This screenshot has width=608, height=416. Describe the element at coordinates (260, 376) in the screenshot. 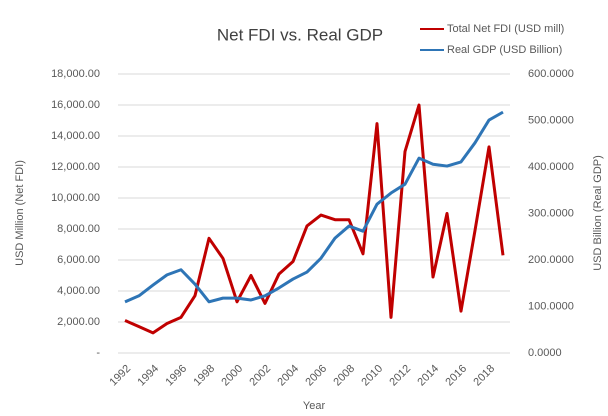

I see `x-tick-label: 2002` at that location.